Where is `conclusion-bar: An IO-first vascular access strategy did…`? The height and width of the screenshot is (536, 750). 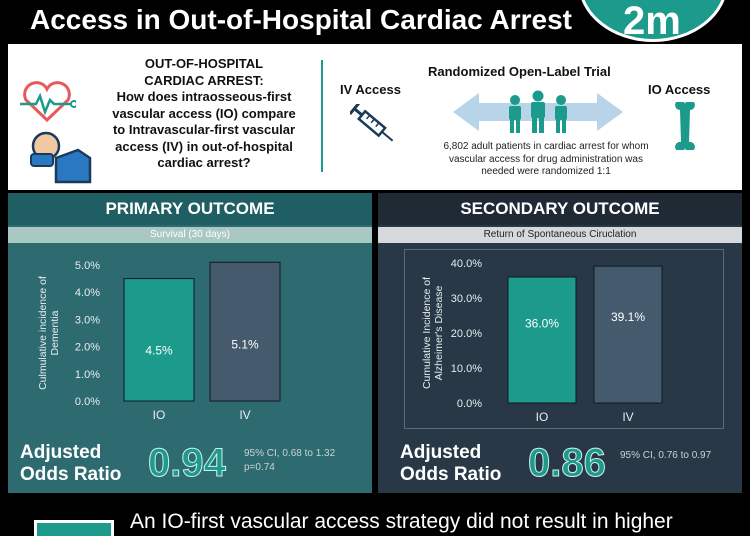
conclusion-bar: An IO-first vascular access strategy did… is located at coordinates (375, 517).